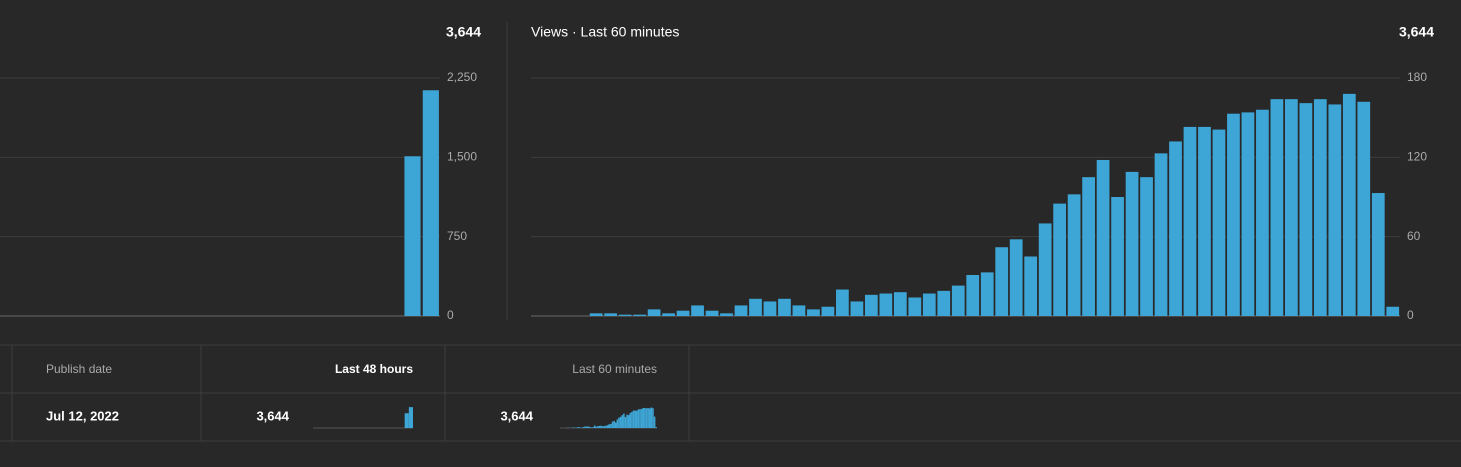 The height and width of the screenshot is (467, 1461). What do you see at coordinates (1417, 157) in the screenshot?
I see `y-tick-label: 120` at bounding box center [1417, 157].